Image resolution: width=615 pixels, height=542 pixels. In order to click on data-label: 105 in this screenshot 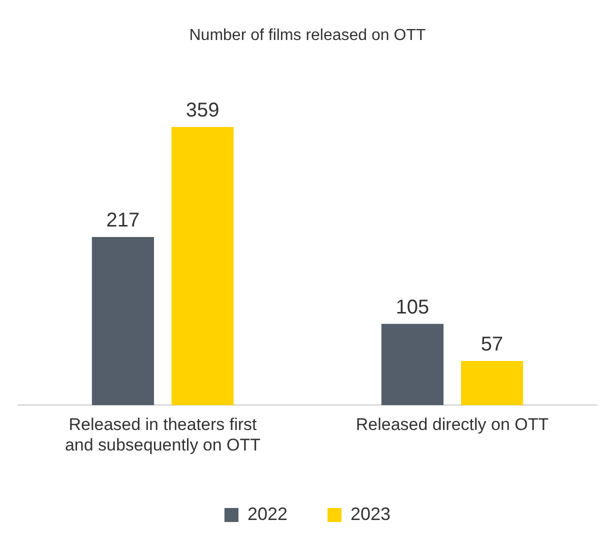, I will do `click(413, 307)`.